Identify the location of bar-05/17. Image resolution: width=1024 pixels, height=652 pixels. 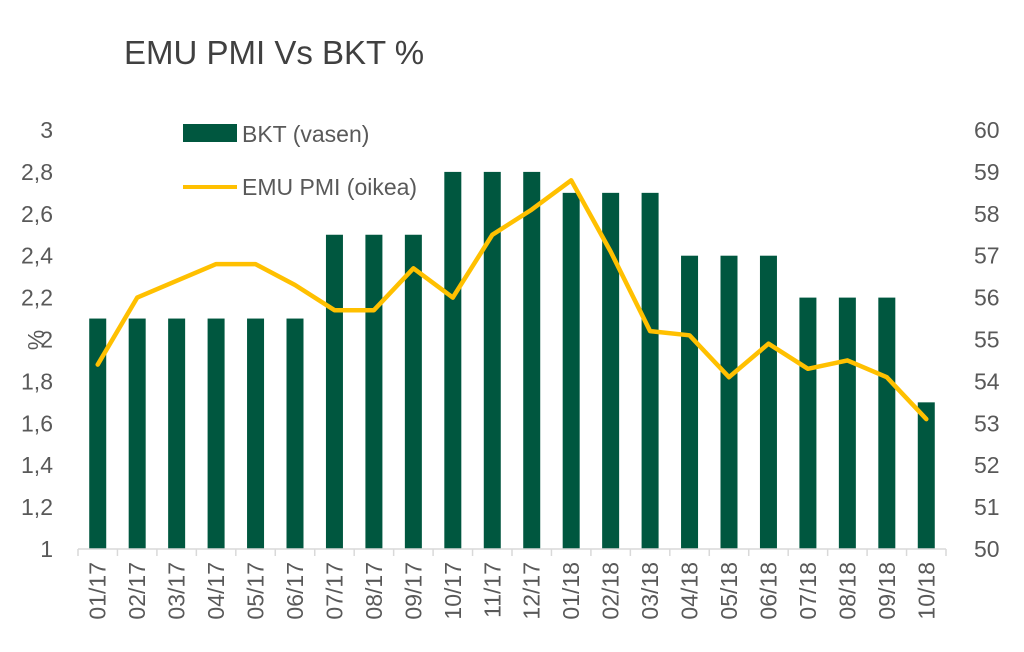
(256, 433).